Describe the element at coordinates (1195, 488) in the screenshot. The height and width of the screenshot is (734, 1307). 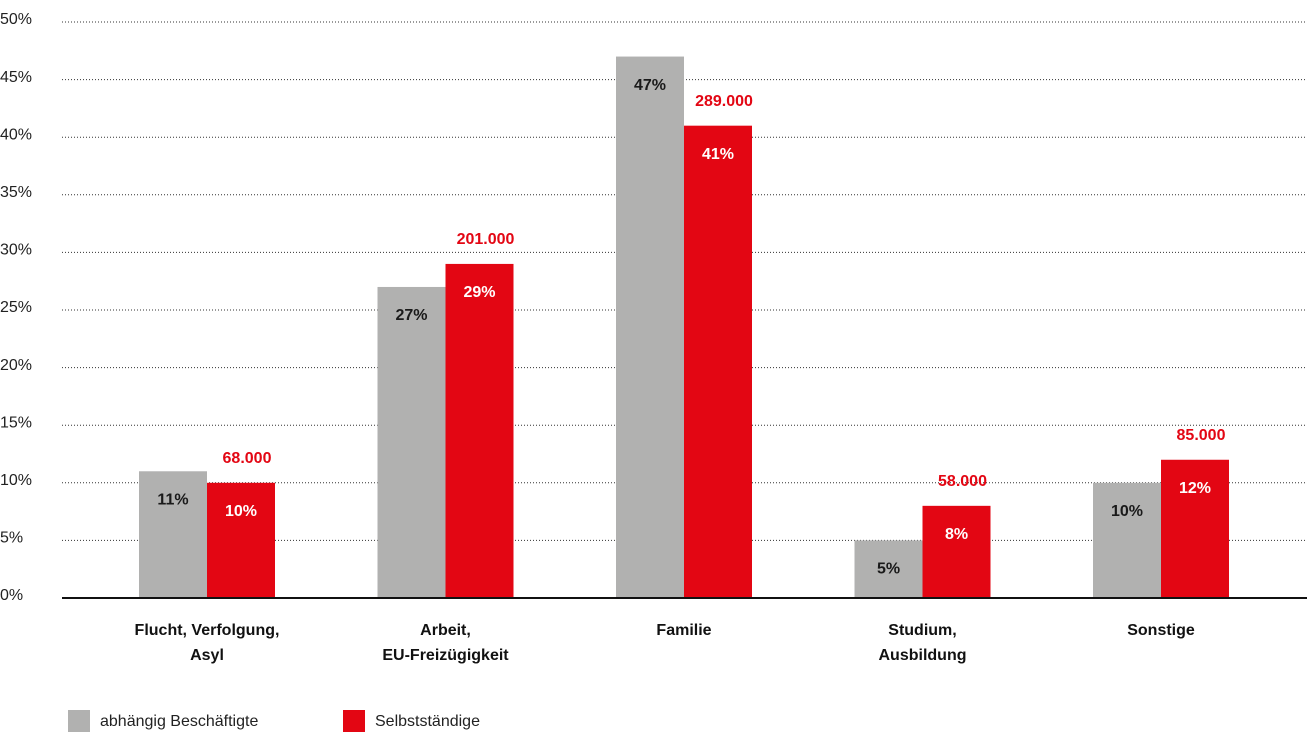
I see `value-label: 12%` at that location.